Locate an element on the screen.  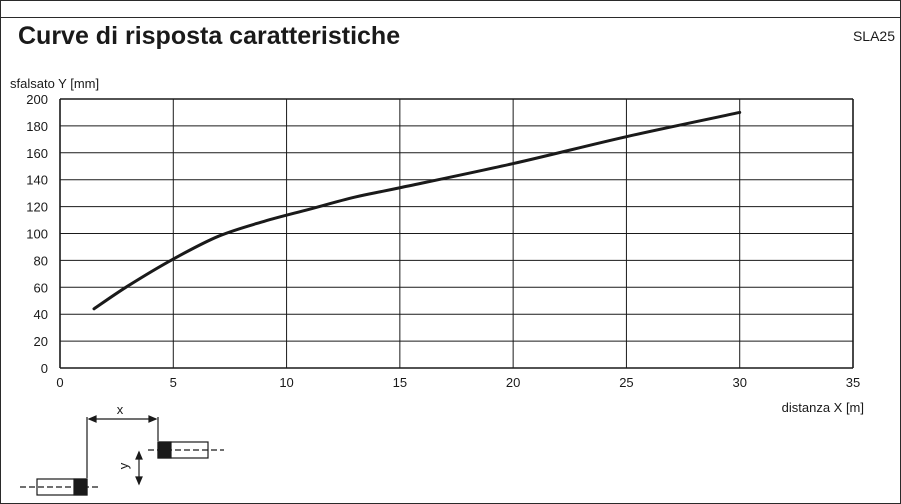
x-tick-label: 30 is located at coordinates (739, 382).